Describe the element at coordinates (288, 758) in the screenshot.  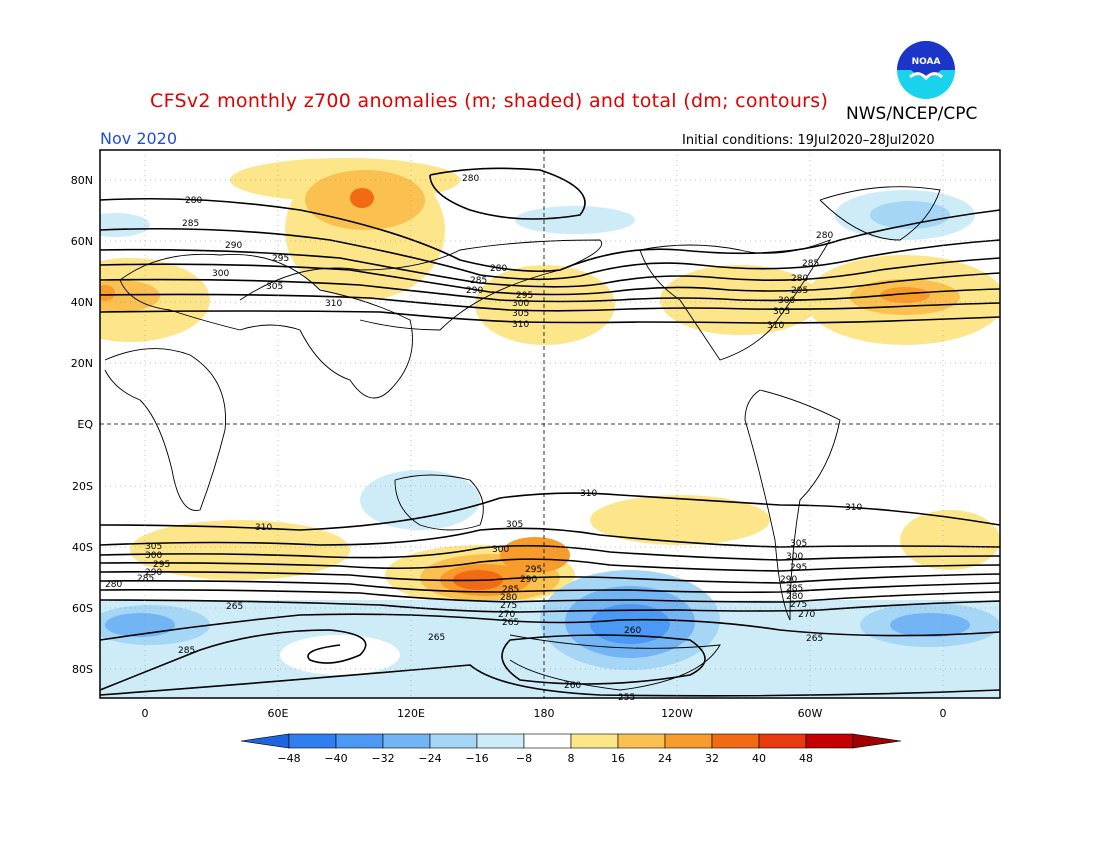
I see `colorbar-tick-label: −48` at that location.